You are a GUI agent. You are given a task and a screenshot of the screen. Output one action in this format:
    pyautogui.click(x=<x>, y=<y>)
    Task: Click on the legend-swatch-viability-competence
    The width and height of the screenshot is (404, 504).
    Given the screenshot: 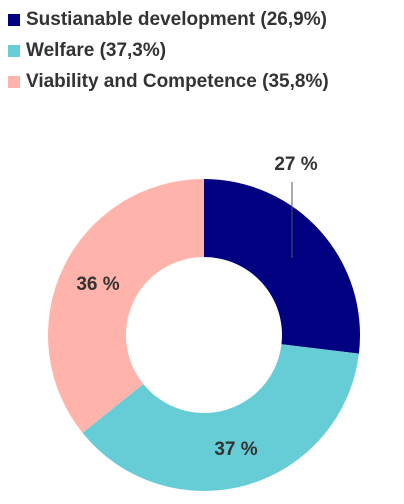 What is the action you would take?
    pyautogui.click(x=14, y=81)
    